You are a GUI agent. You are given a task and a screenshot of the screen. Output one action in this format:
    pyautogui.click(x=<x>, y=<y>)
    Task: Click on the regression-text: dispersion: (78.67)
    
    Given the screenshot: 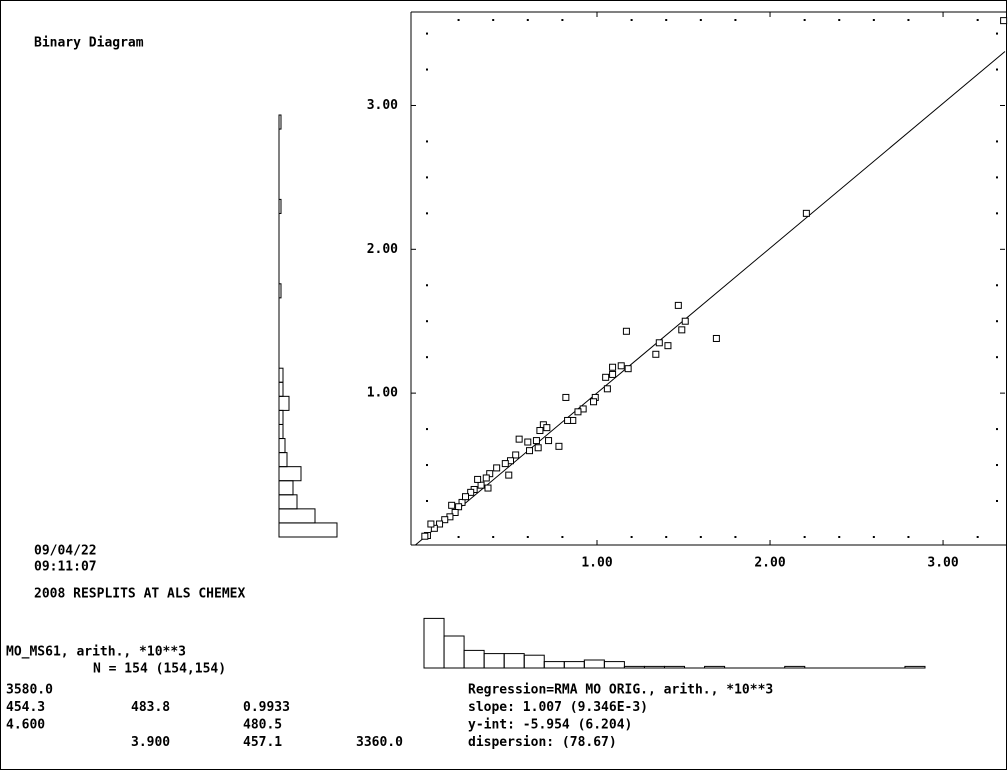 What is the action you would take?
    pyautogui.click(x=542, y=742)
    